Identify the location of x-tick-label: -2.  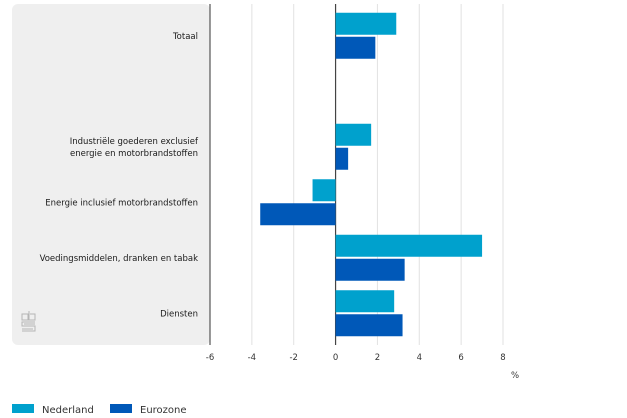
(293, 358).